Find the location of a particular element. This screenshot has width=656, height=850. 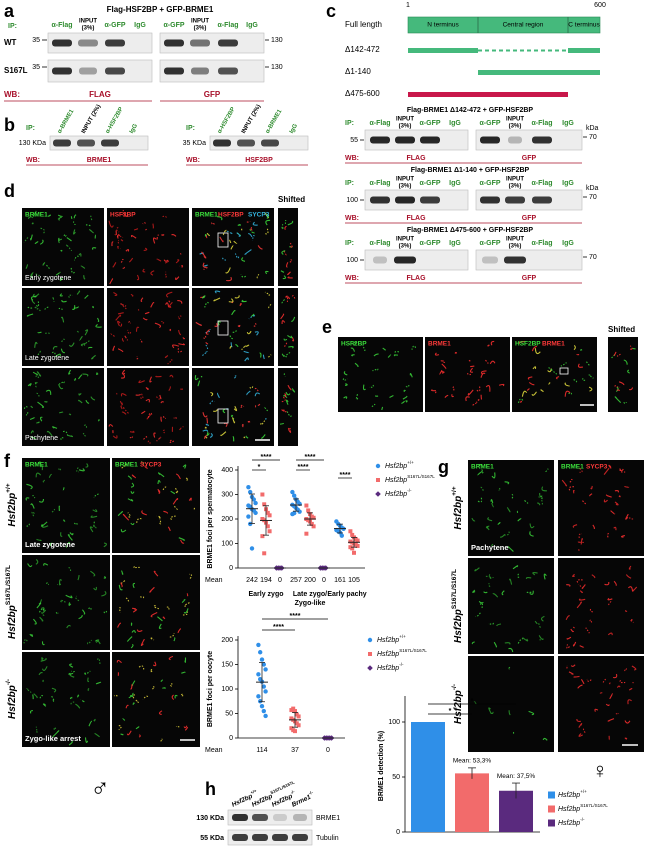

allele: +/+ is located at coordinates (8, 488).